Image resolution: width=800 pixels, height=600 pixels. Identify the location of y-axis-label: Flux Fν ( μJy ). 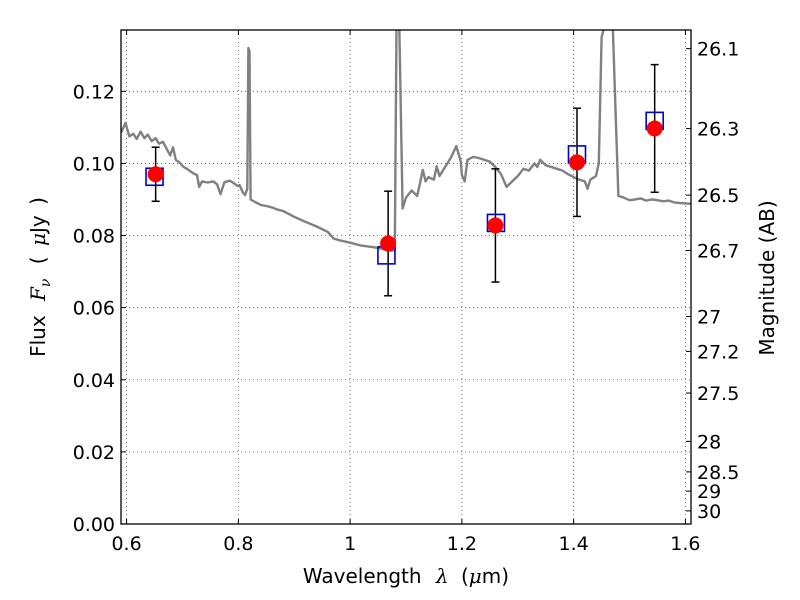
(40, 277).